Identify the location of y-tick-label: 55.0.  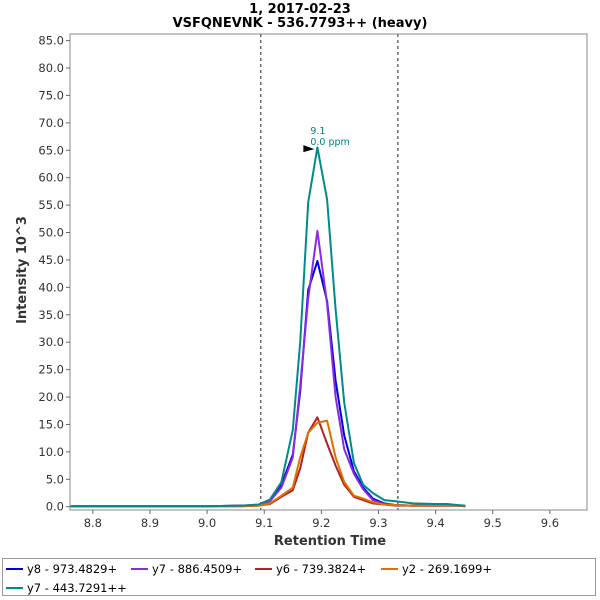
(51, 205).